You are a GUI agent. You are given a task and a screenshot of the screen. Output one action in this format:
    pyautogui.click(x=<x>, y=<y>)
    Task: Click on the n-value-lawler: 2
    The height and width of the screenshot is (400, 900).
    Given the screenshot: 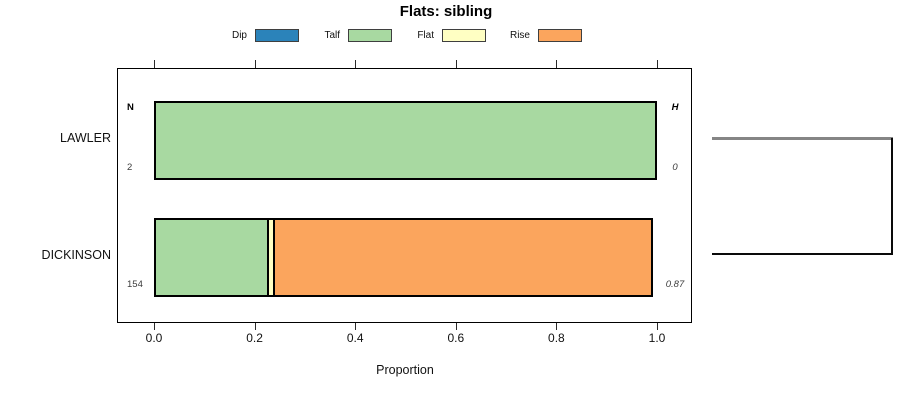 What is the action you would take?
    pyautogui.click(x=130, y=167)
    